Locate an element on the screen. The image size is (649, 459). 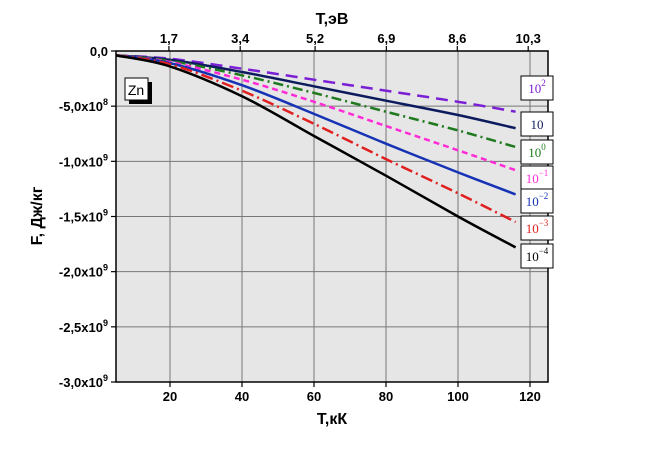
x-tick-label-3: 80 is located at coordinates (386, 396).